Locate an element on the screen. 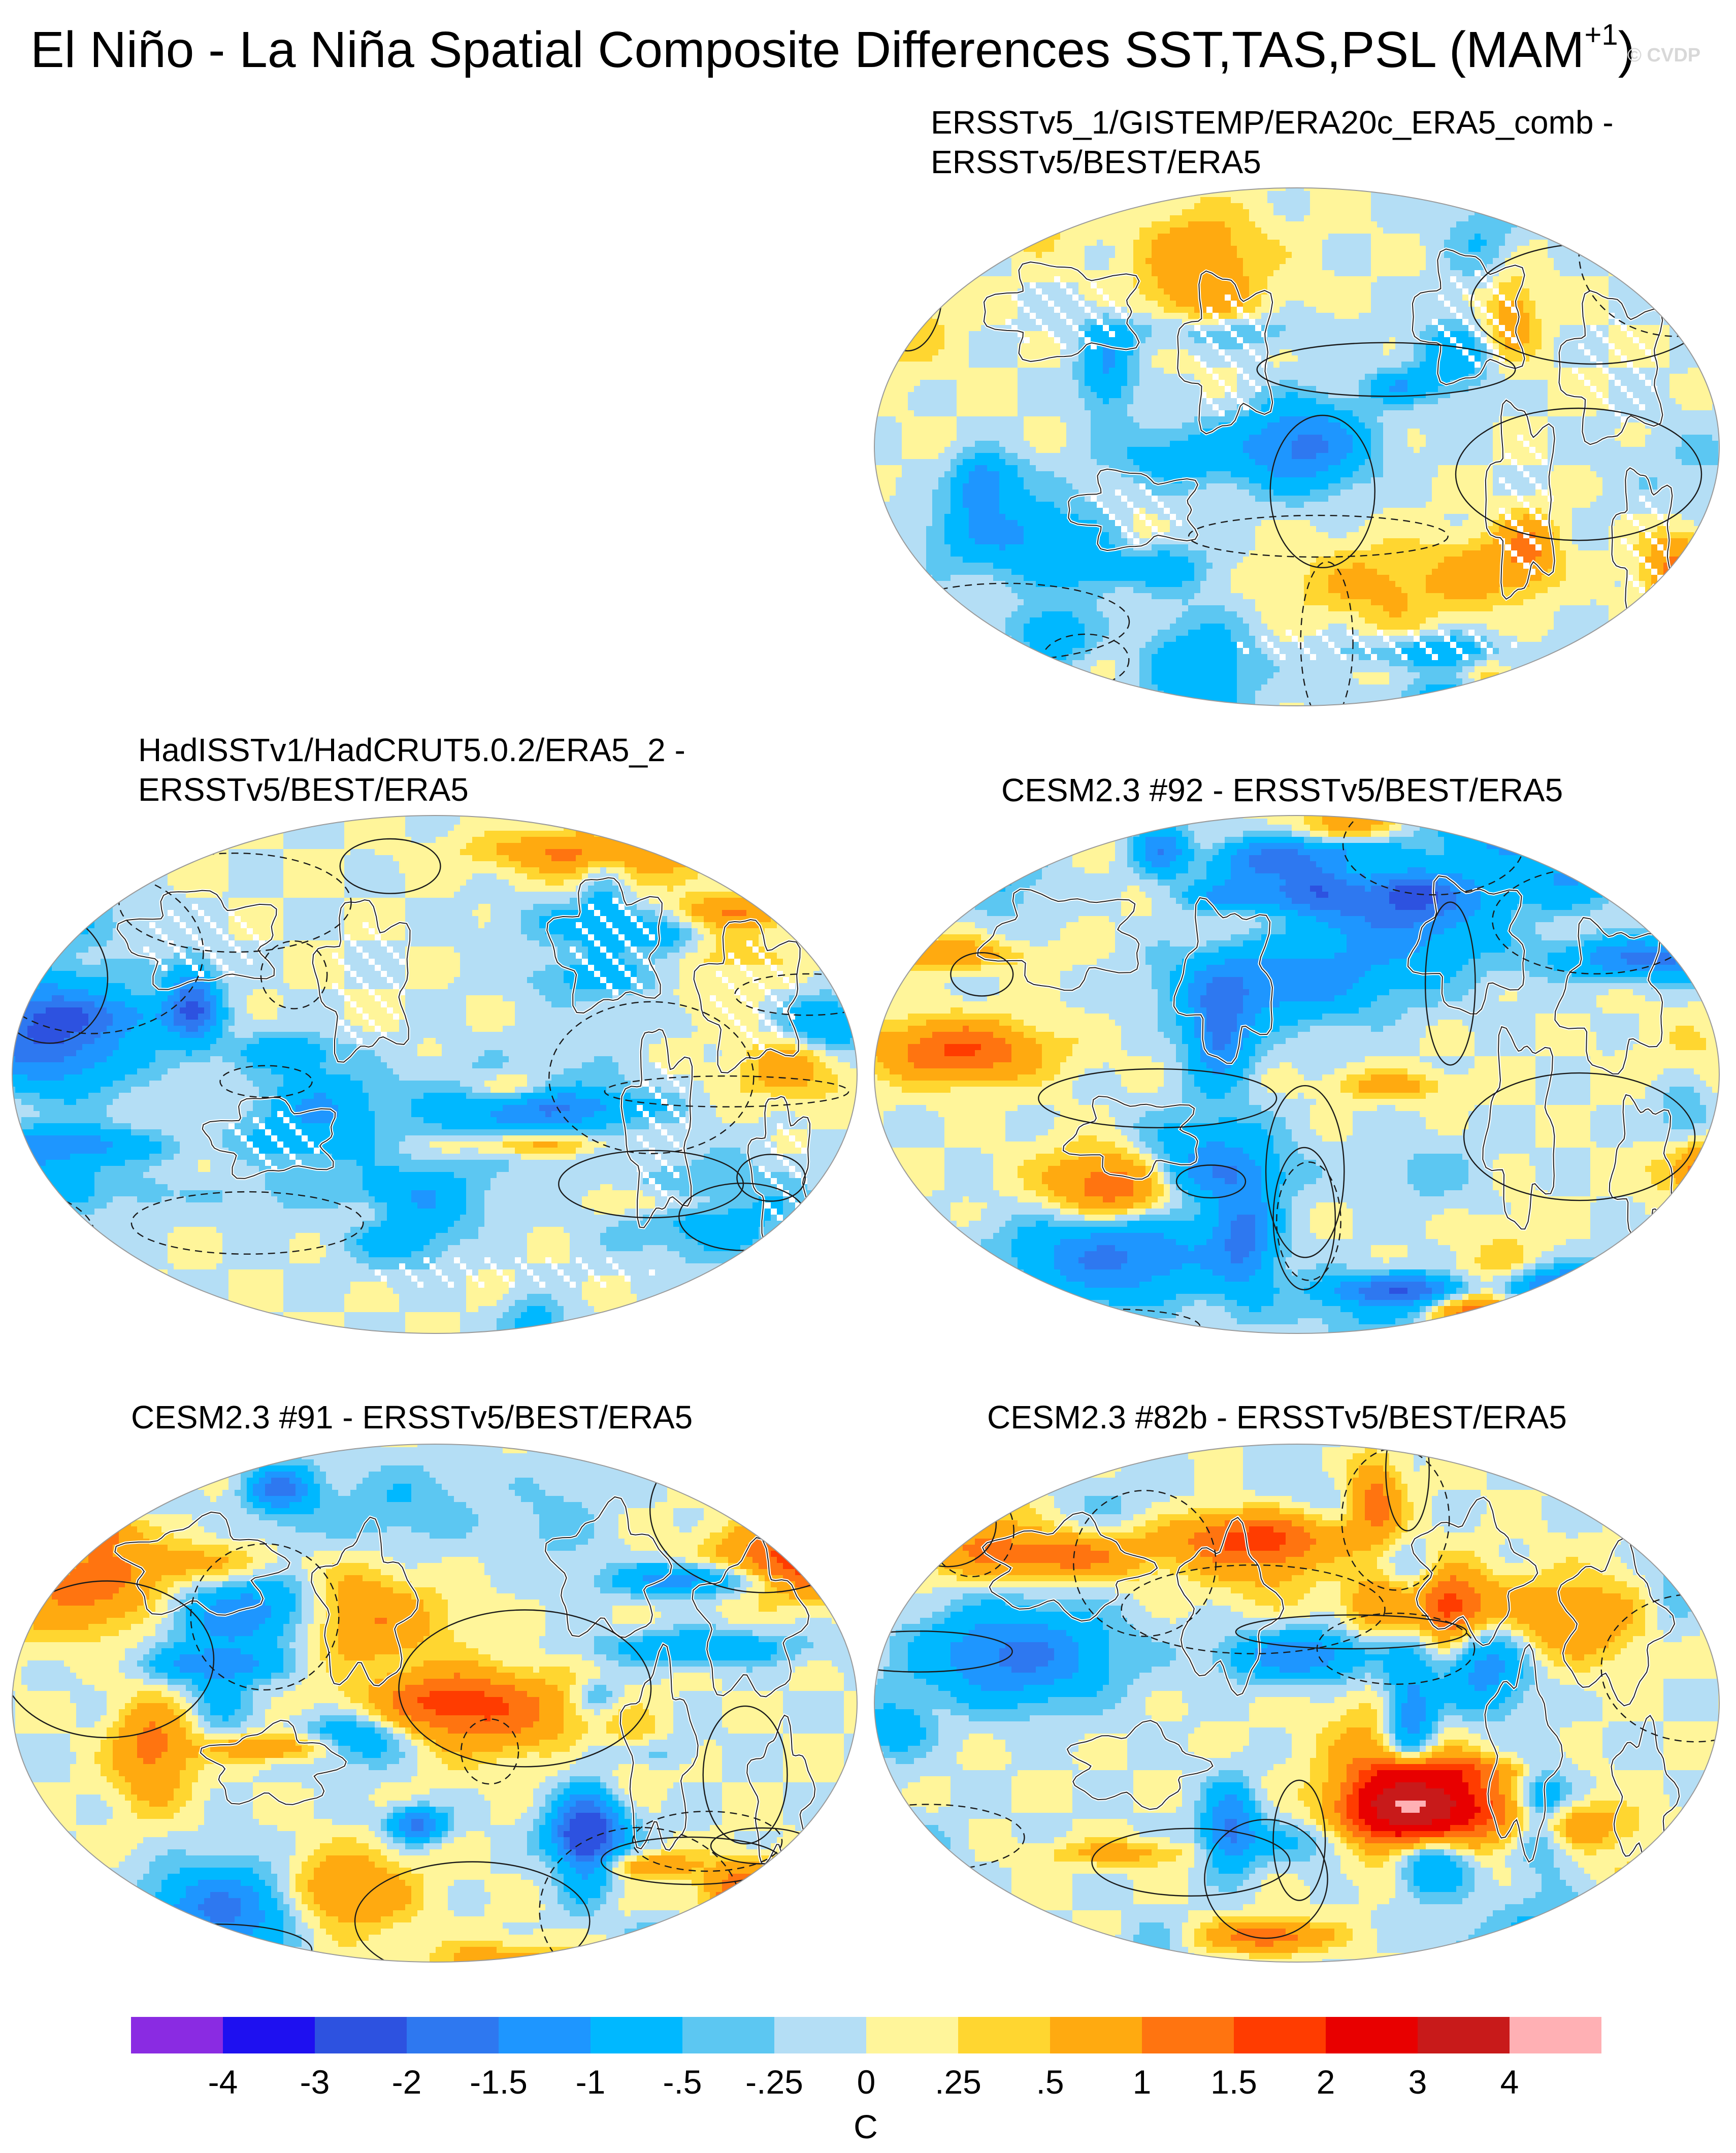 The image size is (1736, 2153). colorbar-tick-label: 4 is located at coordinates (1509, 2082).